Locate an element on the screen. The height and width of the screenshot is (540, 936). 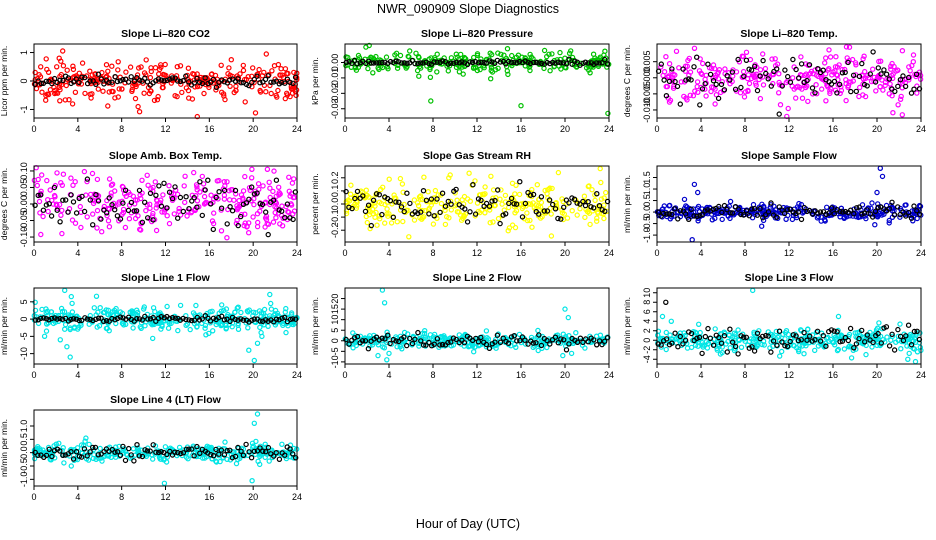
x-tick-label: 8 is located at coordinates (744, 129).